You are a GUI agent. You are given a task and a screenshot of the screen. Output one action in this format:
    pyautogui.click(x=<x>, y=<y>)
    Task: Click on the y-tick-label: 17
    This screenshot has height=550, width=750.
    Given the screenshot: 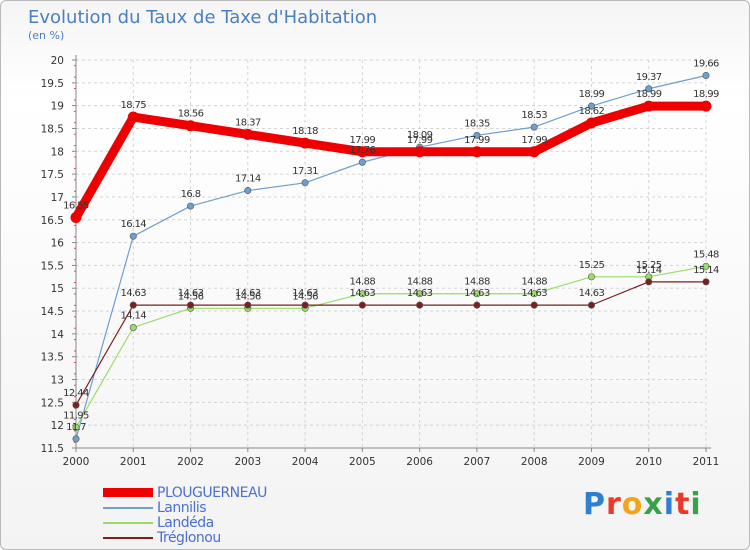 What is the action you would take?
    pyautogui.click(x=57, y=198)
    